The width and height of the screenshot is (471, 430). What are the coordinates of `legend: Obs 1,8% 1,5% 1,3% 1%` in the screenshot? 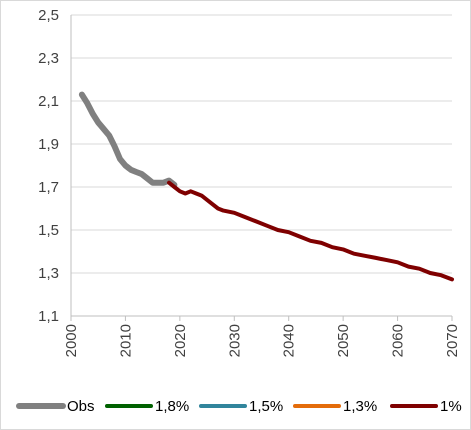 It's located at (239, 406).